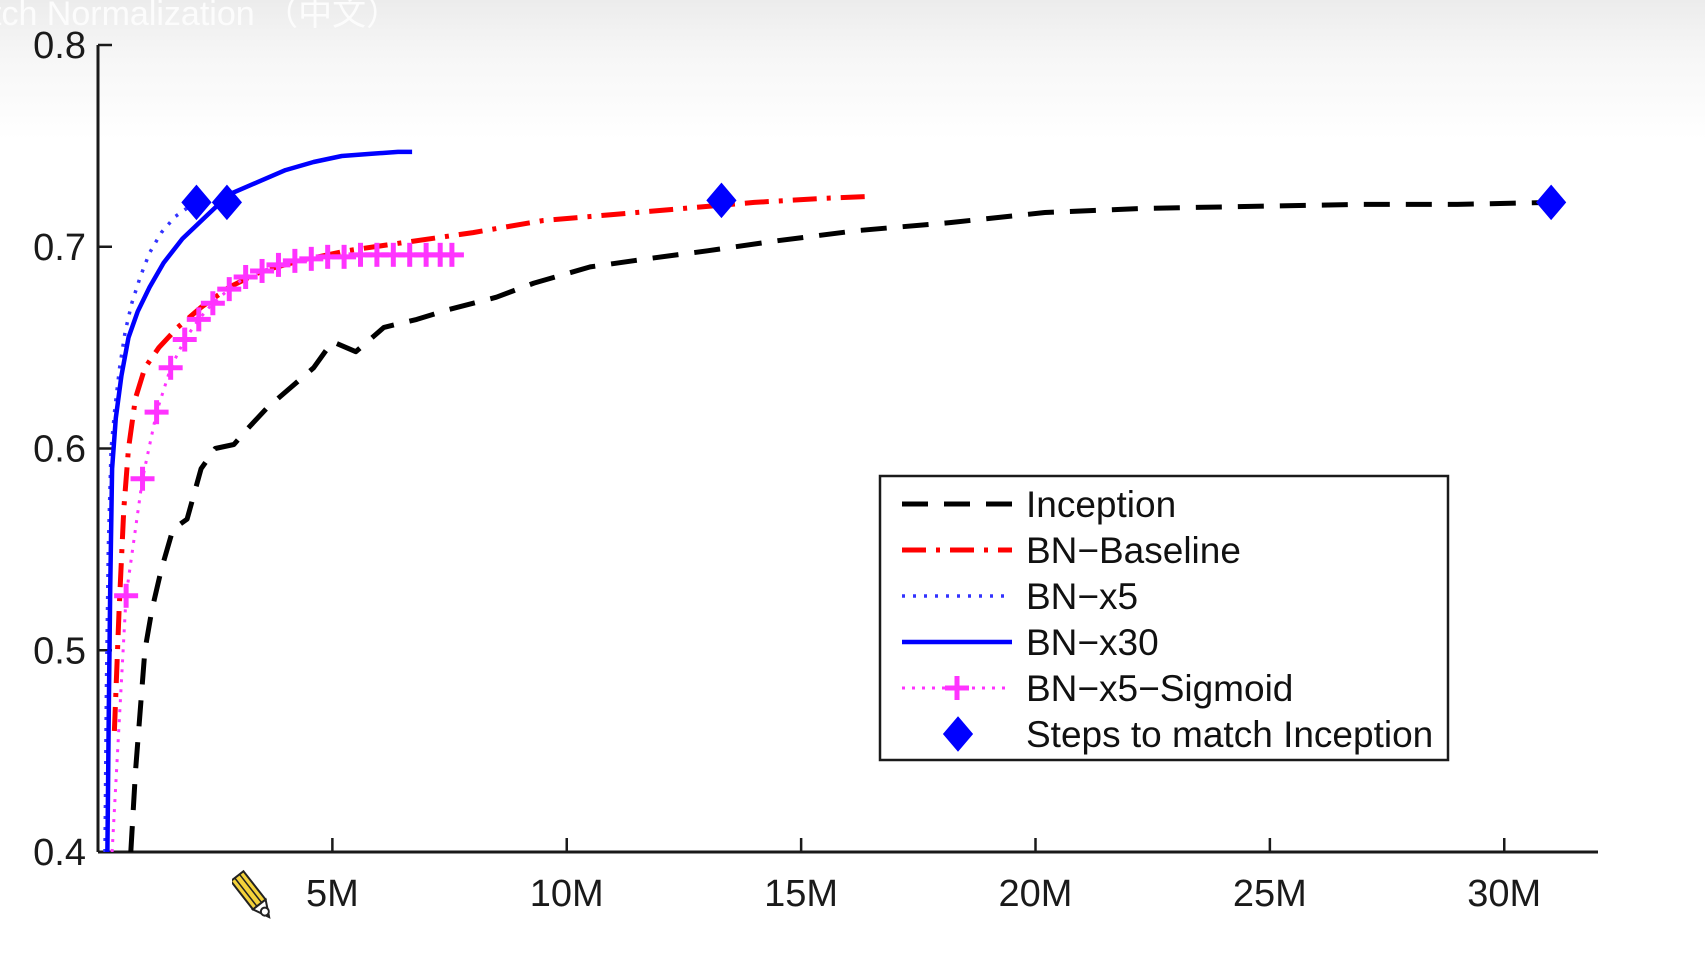 This screenshot has height=956, width=1705. What do you see at coordinates (567, 894) in the screenshot?
I see `x-tick-label: 10M` at bounding box center [567, 894].